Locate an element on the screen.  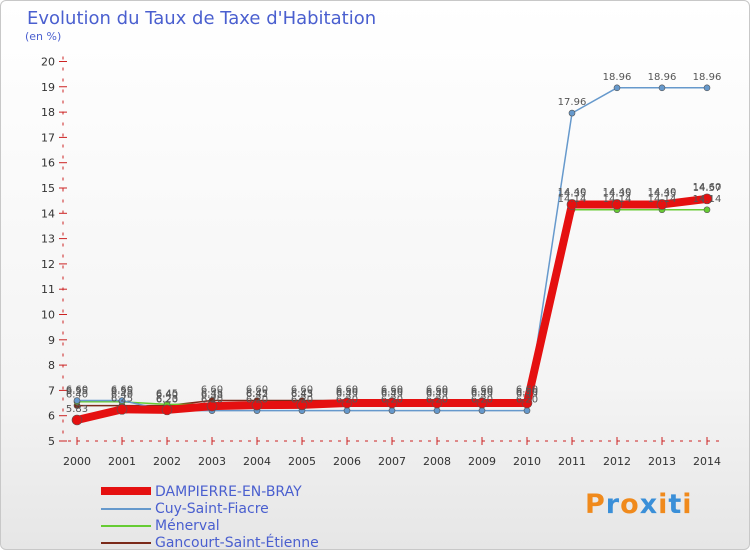
y-tick-label: 7 is located at coordinates (51, 390).